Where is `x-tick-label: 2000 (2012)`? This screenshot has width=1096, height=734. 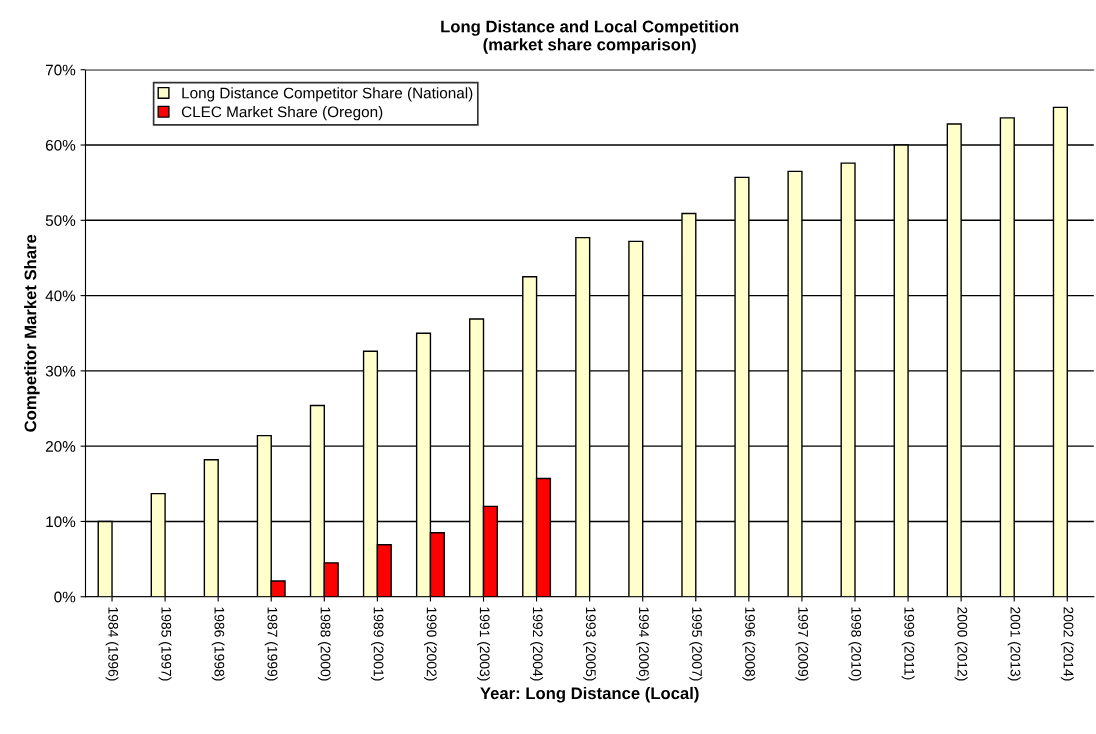
x-tick-label: 2000 (2012) is located at coordinates (961, 644).